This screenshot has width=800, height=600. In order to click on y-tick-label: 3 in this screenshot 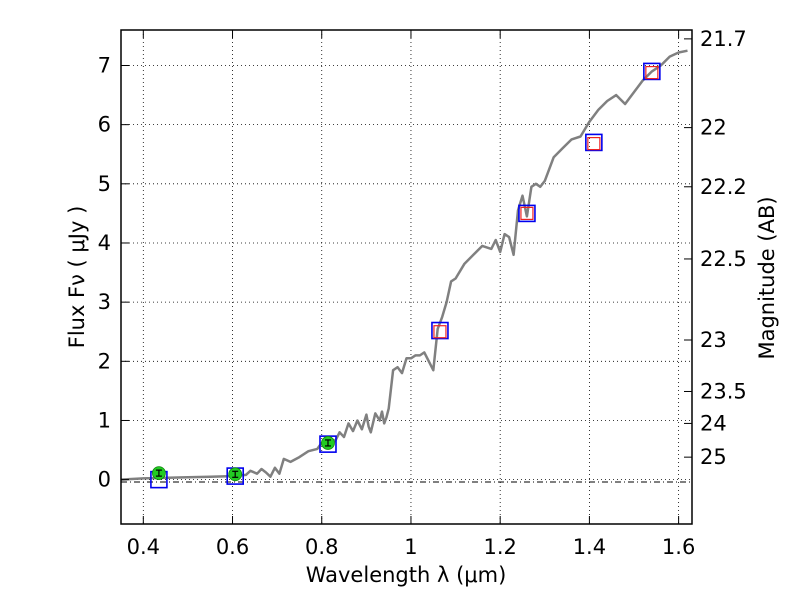, I will do `click(104, 302)`.